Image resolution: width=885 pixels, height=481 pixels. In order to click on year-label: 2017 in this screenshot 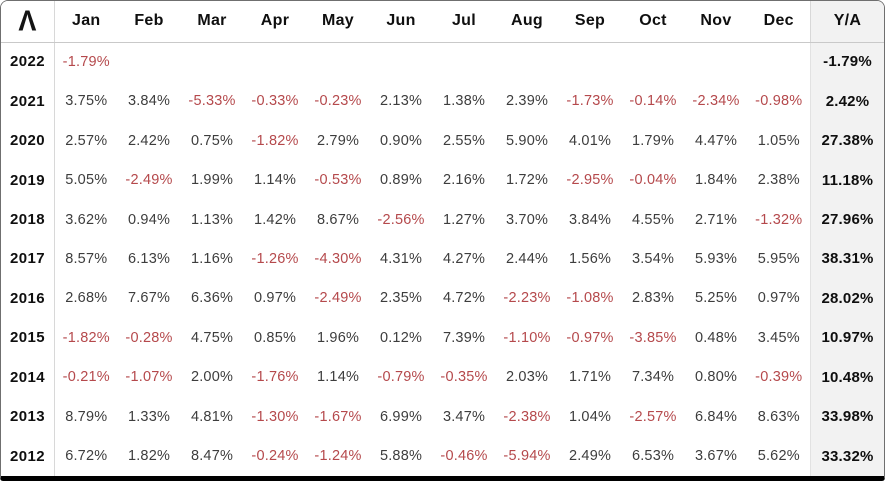, I will do `click(28, 259)`.